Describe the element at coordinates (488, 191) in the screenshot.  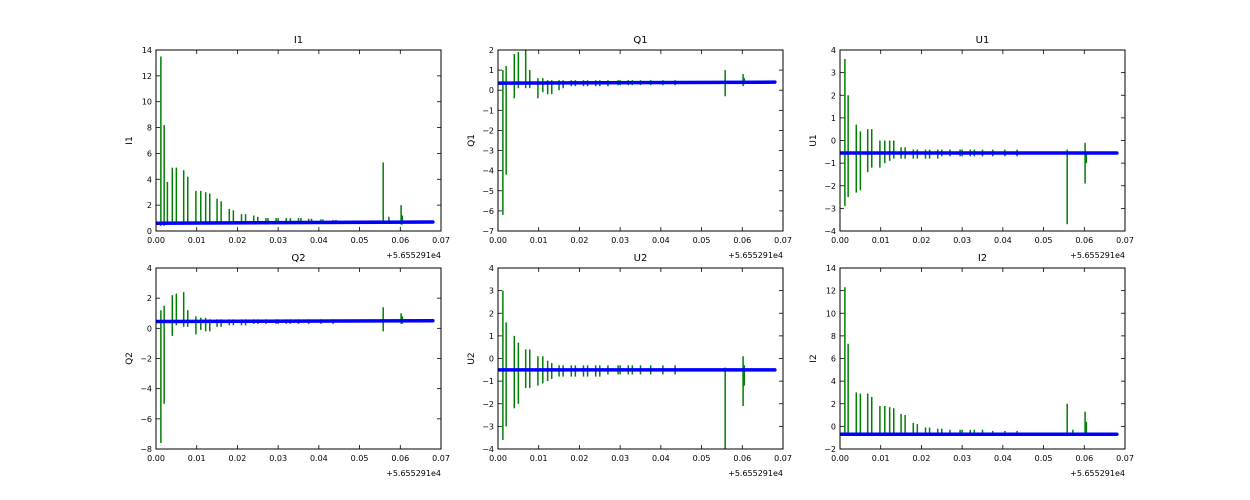
I see `y-tick-label: −5` at that location.